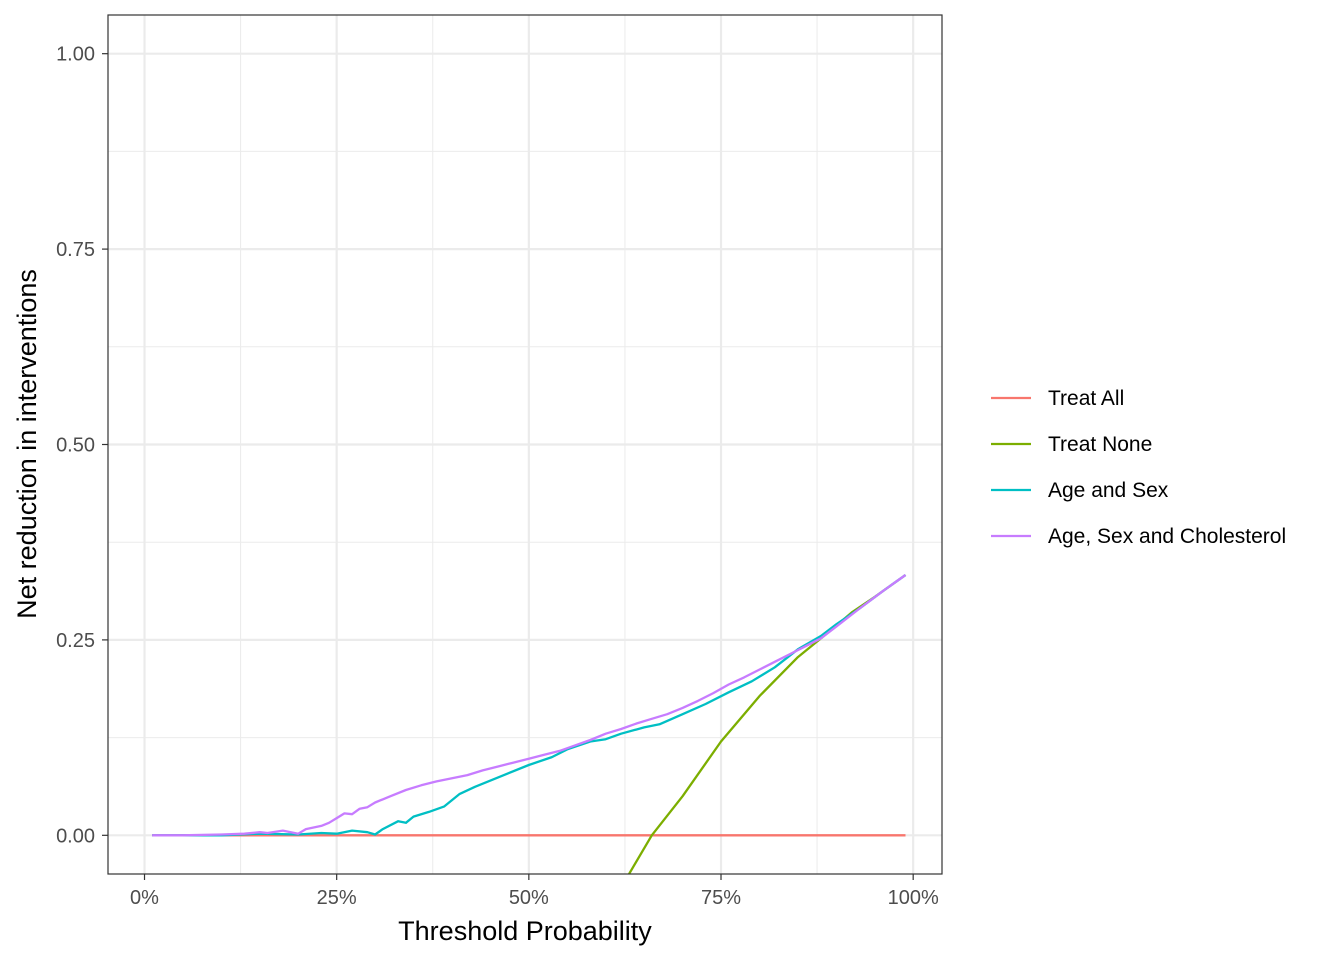  Describe the element at coordinates (337, 898) in the screenshot. I see `x-tick-label: 25%` at that location.